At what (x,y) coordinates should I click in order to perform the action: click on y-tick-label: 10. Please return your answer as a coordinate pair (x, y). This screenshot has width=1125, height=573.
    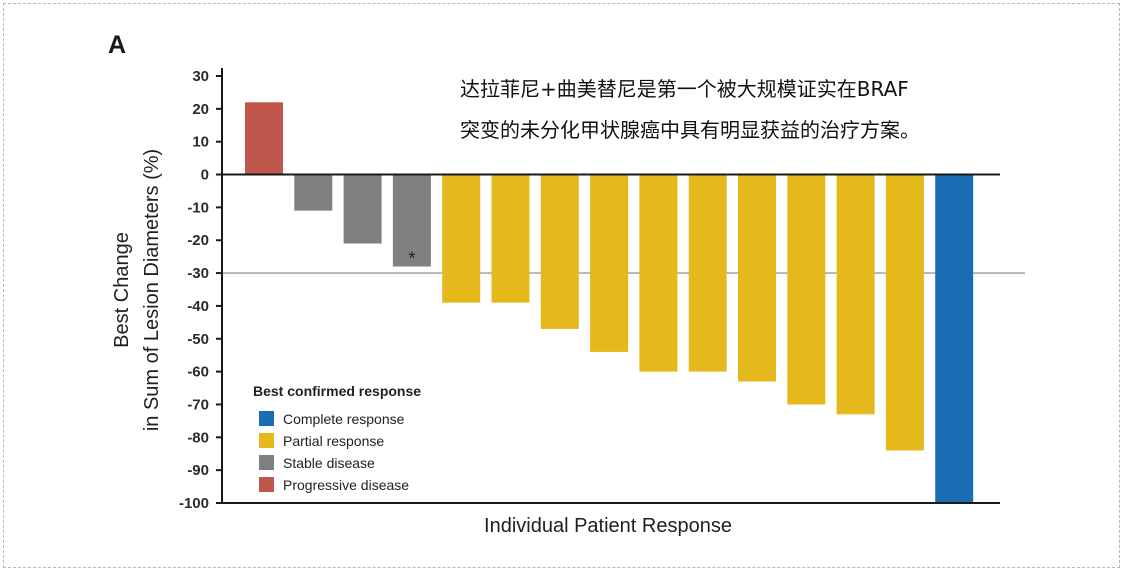
    Looking at the image, I should click on (200, 142).